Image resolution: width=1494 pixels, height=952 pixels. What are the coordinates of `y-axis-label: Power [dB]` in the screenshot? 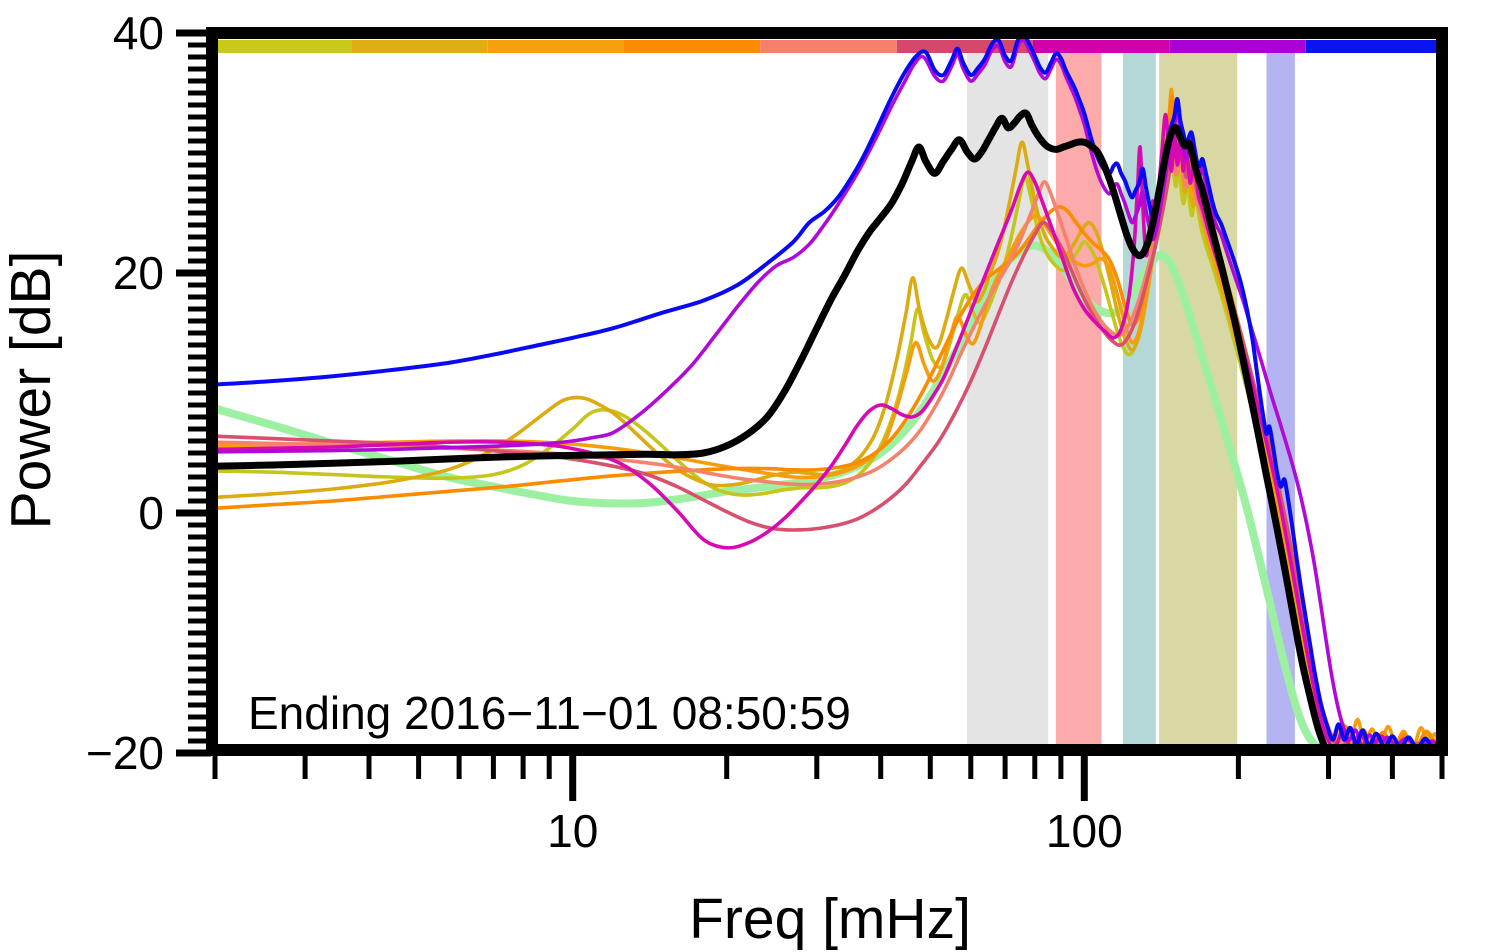 It's located at (31, 390).